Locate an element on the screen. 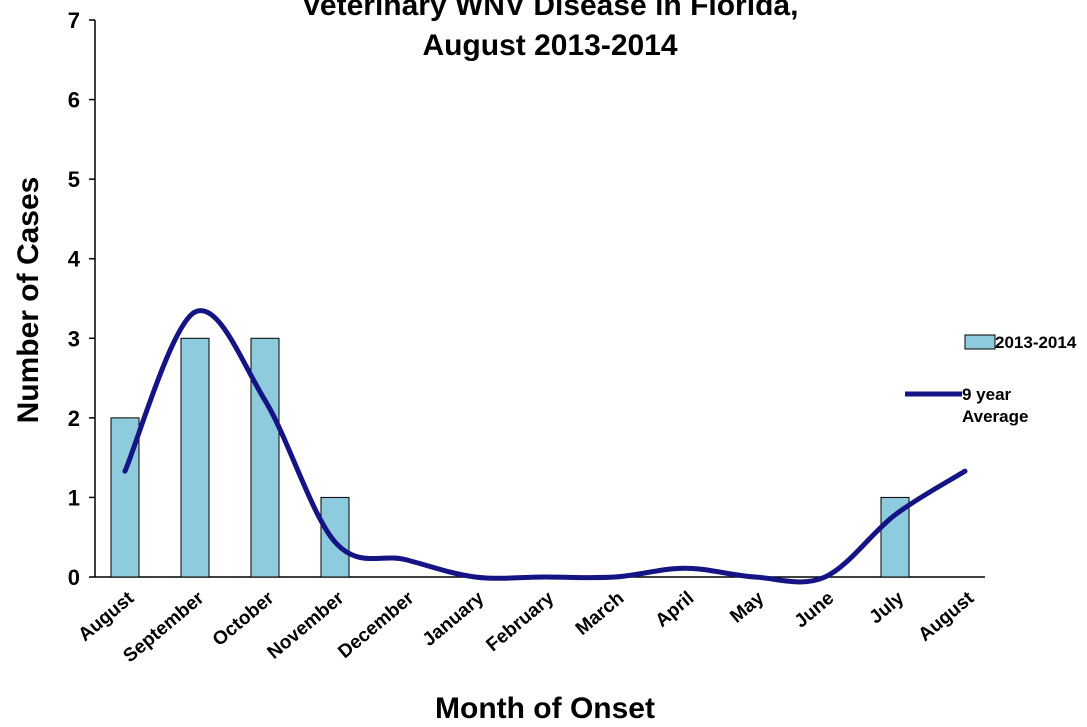 This screenshot has height=727, width=1087. x-tick-label: April is located at coordinates (675, 610).